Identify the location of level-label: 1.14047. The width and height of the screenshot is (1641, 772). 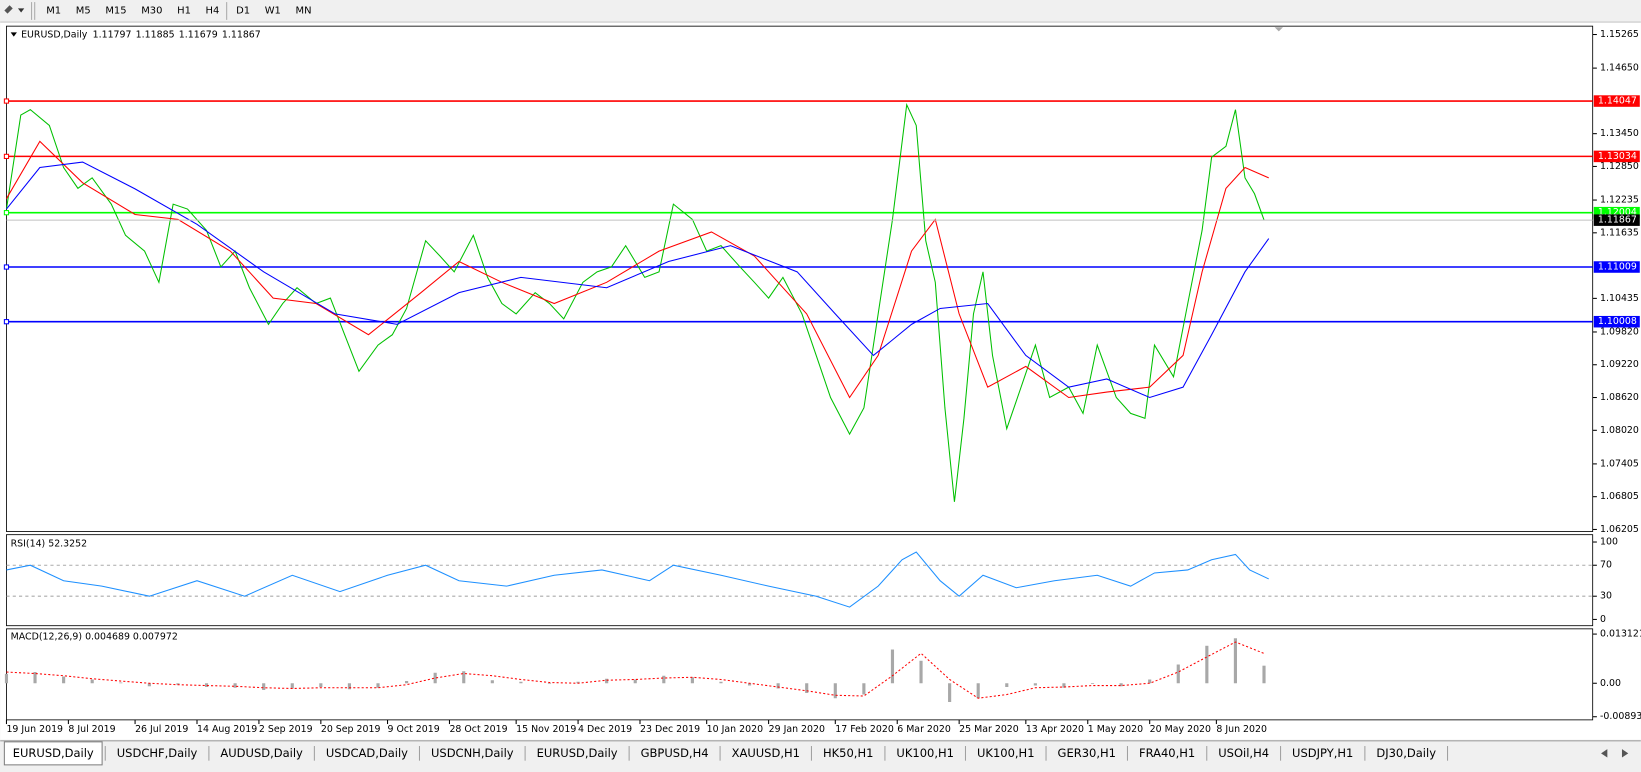
(1617, 101).